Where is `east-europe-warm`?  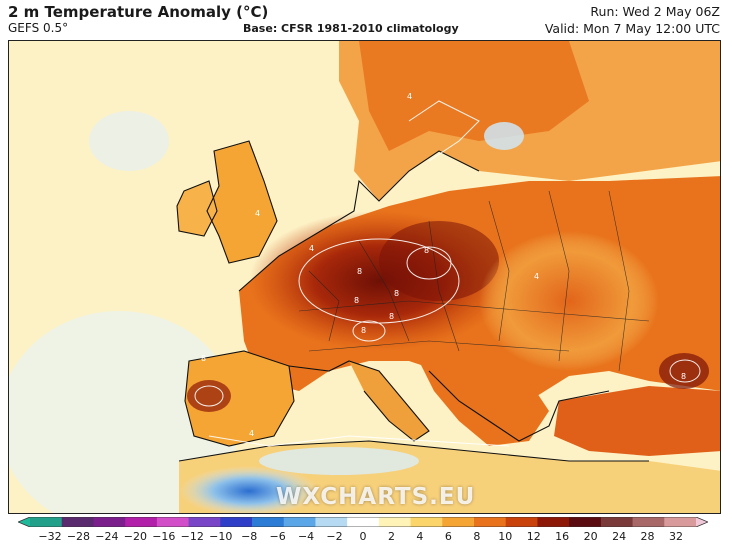 east-europe-warm is located at coordinates (569, 301).